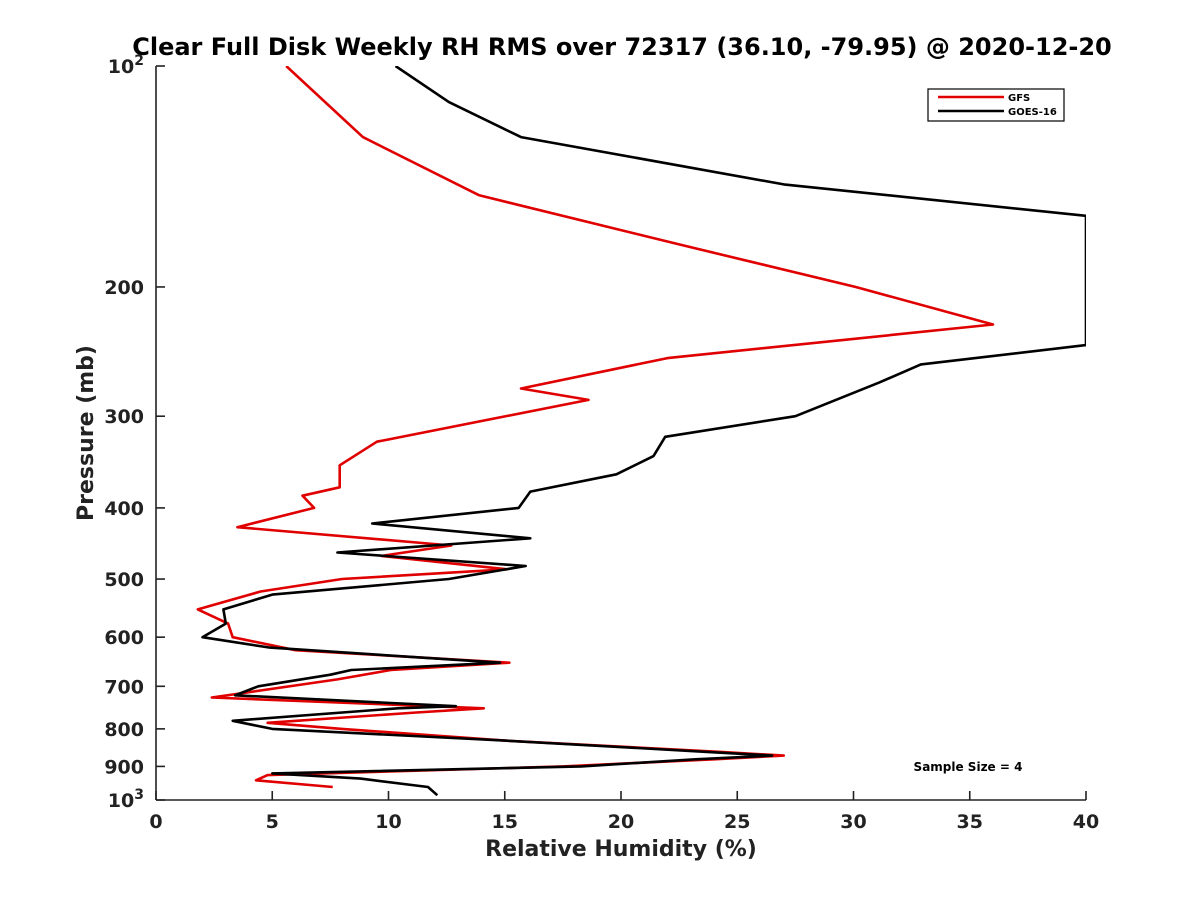  What do you see at coordinates (86, 433) in the screenshot?
I see `y-axis-label: Pressure (mb)` at bounding box center [86, 433].